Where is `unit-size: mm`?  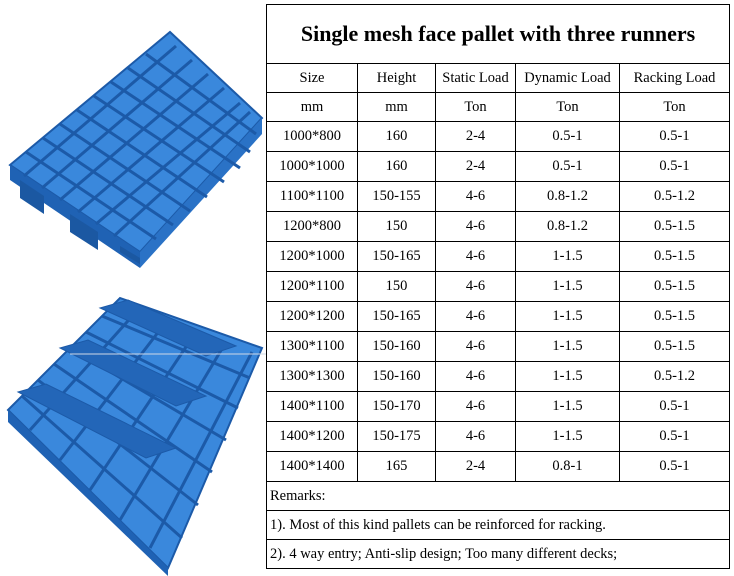 unit-size: mm is located at coordinates (312, 107).